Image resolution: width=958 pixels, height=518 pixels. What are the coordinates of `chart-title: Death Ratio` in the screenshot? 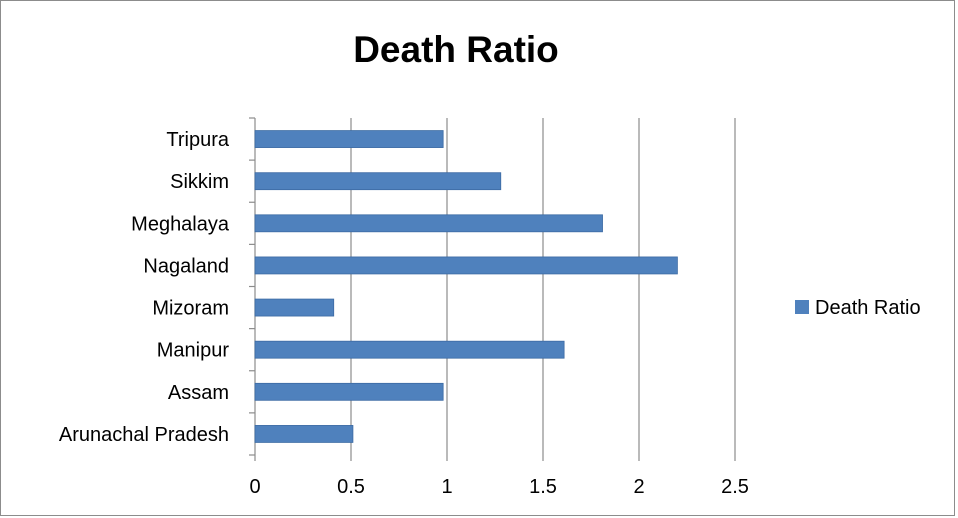 It's located at (456, 49).